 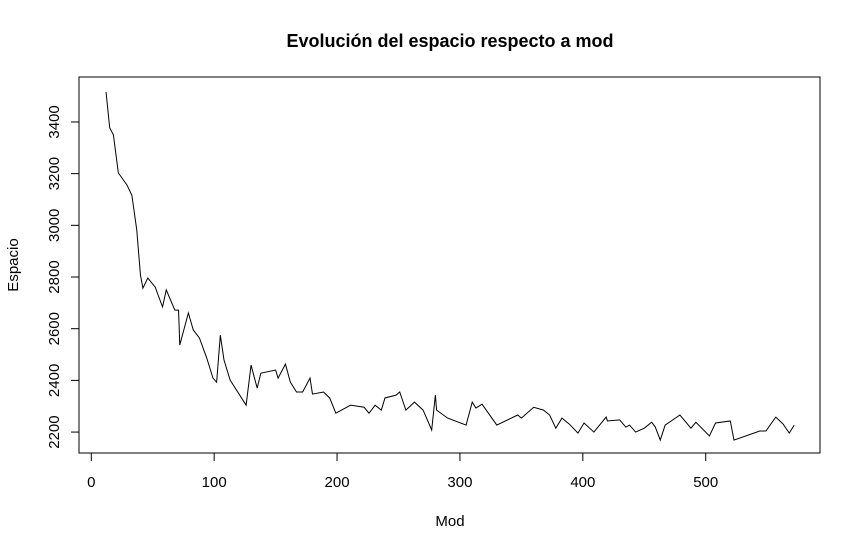 What do you see at coordinates (54, 225) in the screenshot?
I see `y-tick-label: 3000` at bounding box center [54, 225].